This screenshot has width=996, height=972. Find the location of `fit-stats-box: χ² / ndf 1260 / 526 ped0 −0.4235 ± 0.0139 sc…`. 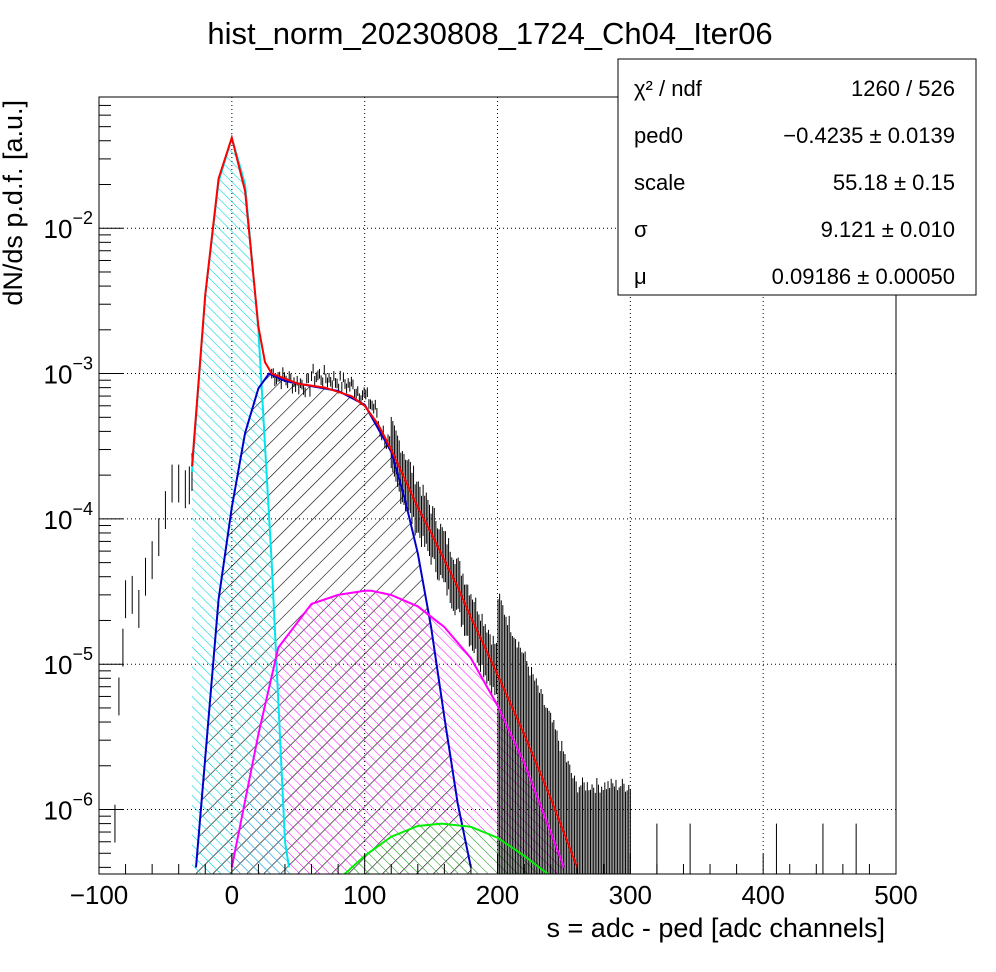

fit-stats-box: χ² / ndf 1260 / 526 ped0 −0.4235 ± 0.0139 sc… is located at coordinates (797, 177).